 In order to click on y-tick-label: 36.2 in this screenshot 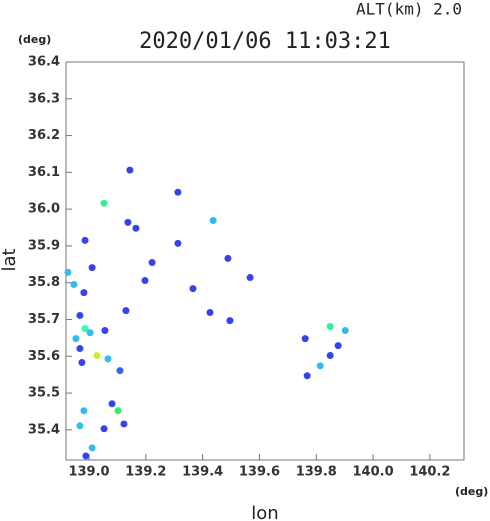, I will do `click(44, 135)`.